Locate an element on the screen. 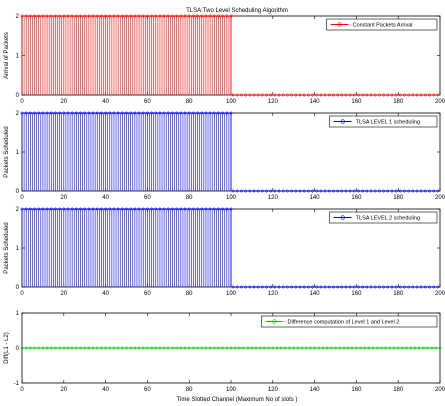 The height and width of the screenshot is (406, 445). x-tick-label: 40 is located at coordinates (105, 198).